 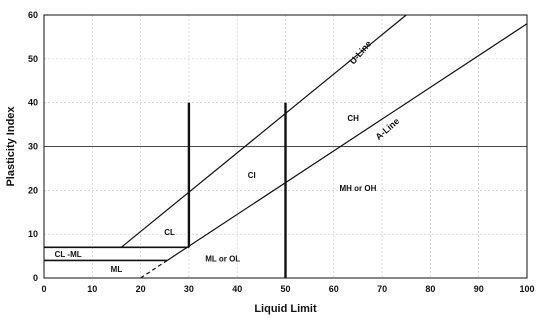 I want to click on region-label: ML, so click(x=117, y=269).